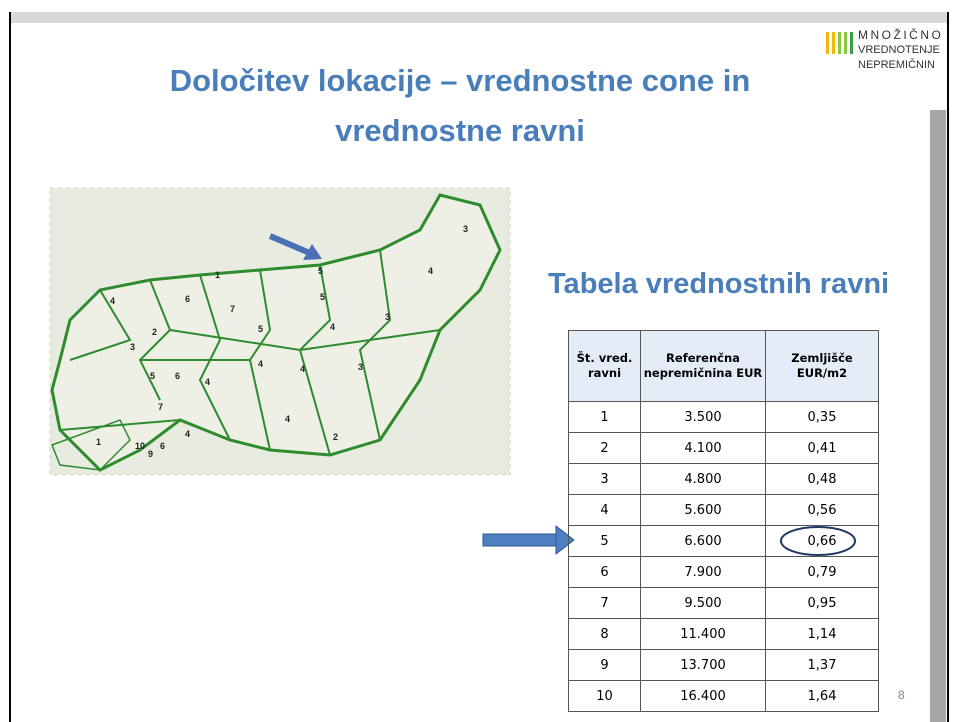  I want to click on side-band, so click(938, 416).